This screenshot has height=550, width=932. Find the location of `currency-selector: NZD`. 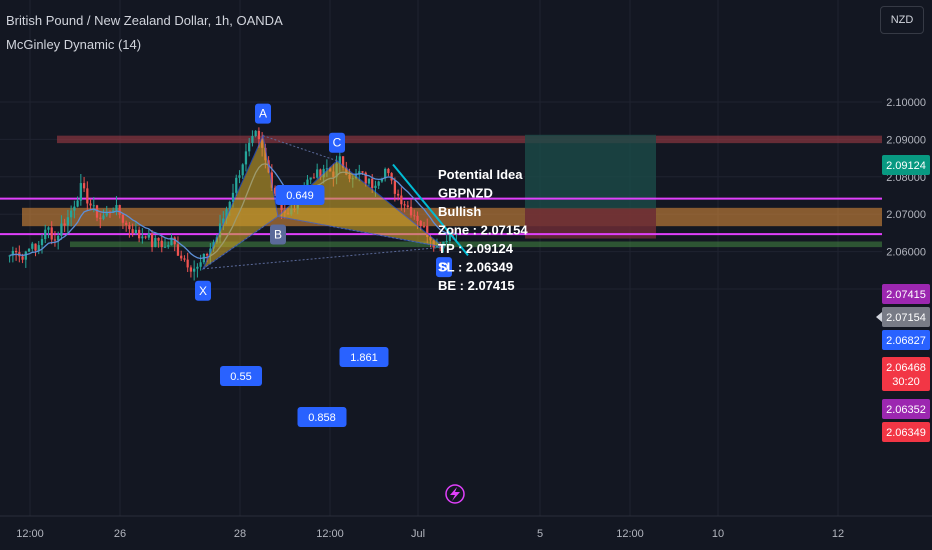

currency-selector: NZD is located at coordinates (902, 20).